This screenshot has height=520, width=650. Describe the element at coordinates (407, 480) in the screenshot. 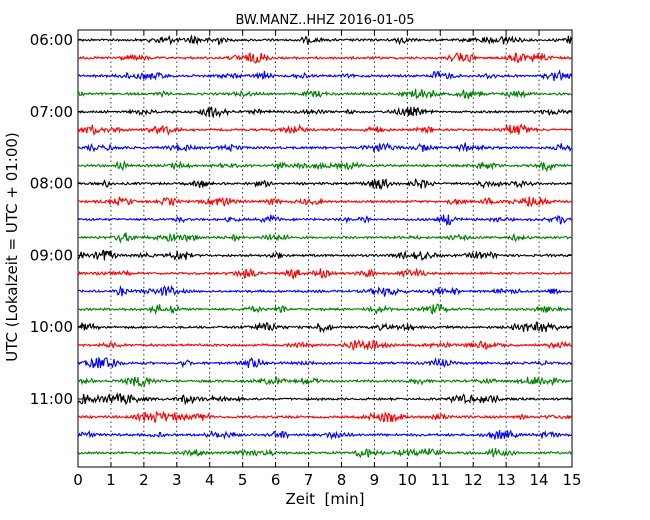

I see `x-tick-label: 10` at that location.